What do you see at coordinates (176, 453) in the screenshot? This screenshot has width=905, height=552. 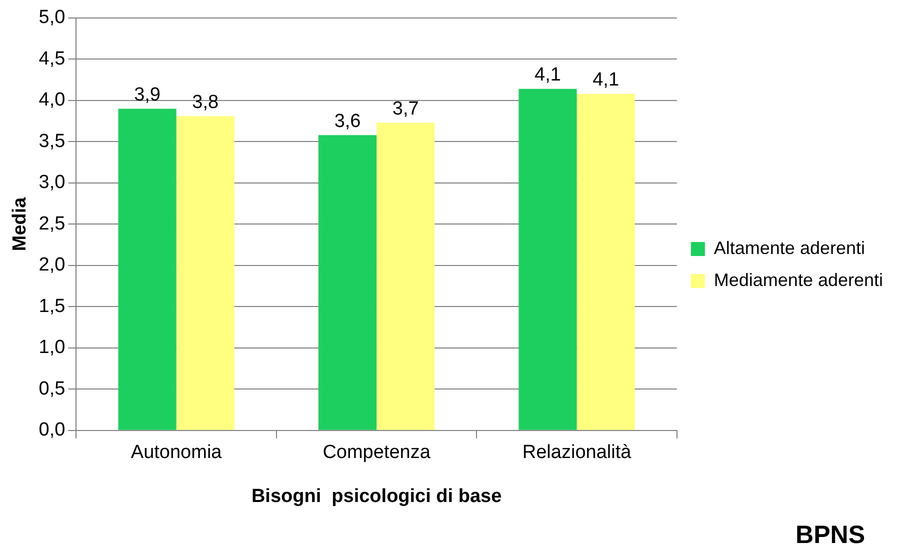 I see `x-tick-label: Autonomia` at bounding box center [176, 453].